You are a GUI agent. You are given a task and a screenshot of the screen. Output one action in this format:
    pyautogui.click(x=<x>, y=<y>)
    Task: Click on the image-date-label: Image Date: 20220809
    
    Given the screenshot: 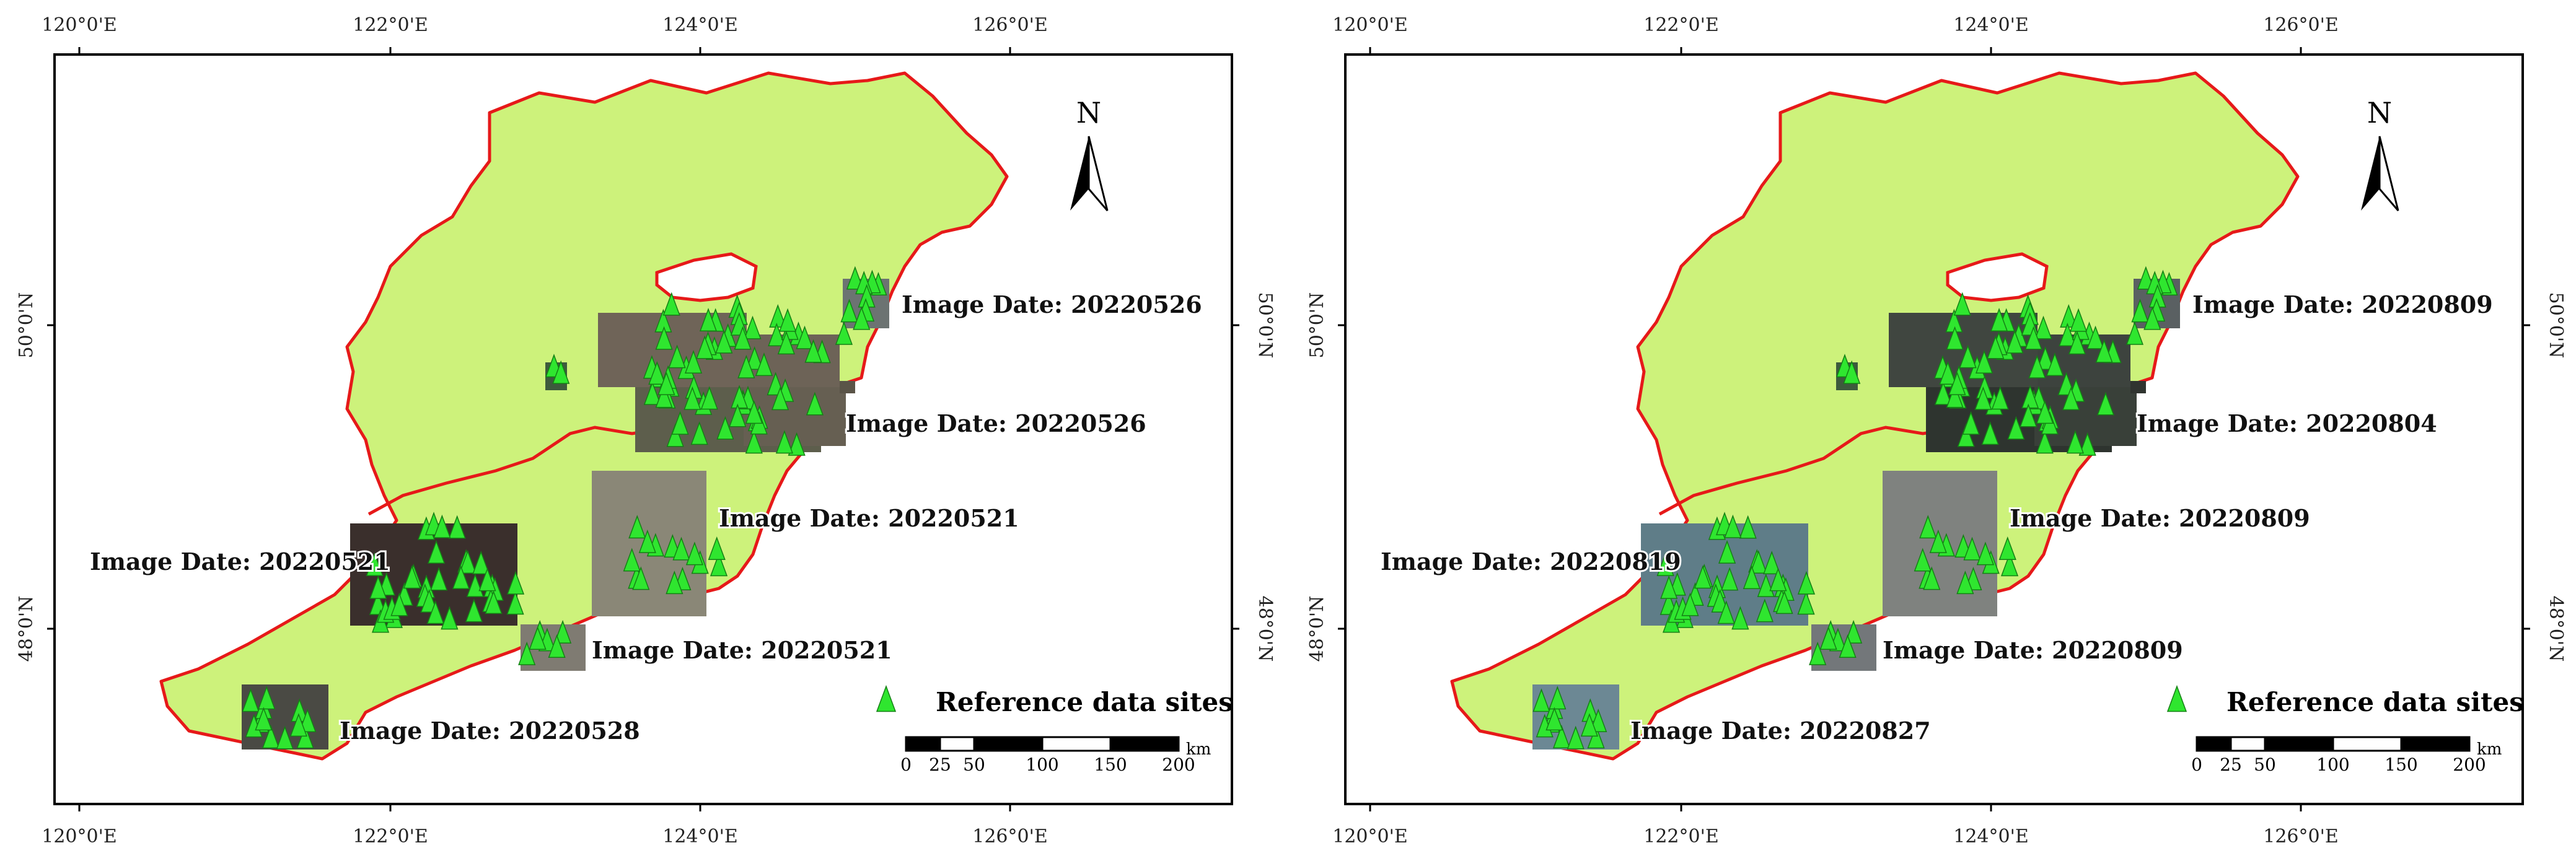 What is the action you would take?
    pyautogui.click(x=2342, y=304)
    